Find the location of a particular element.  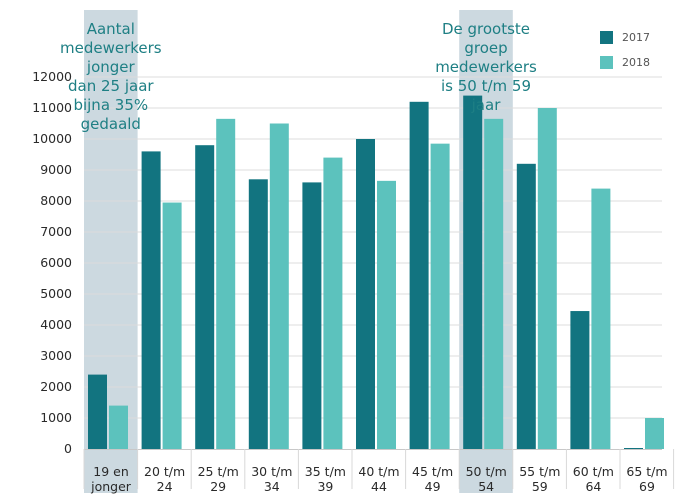

y-tick-label-3000: 3000 is located at coordinates (56, 355).